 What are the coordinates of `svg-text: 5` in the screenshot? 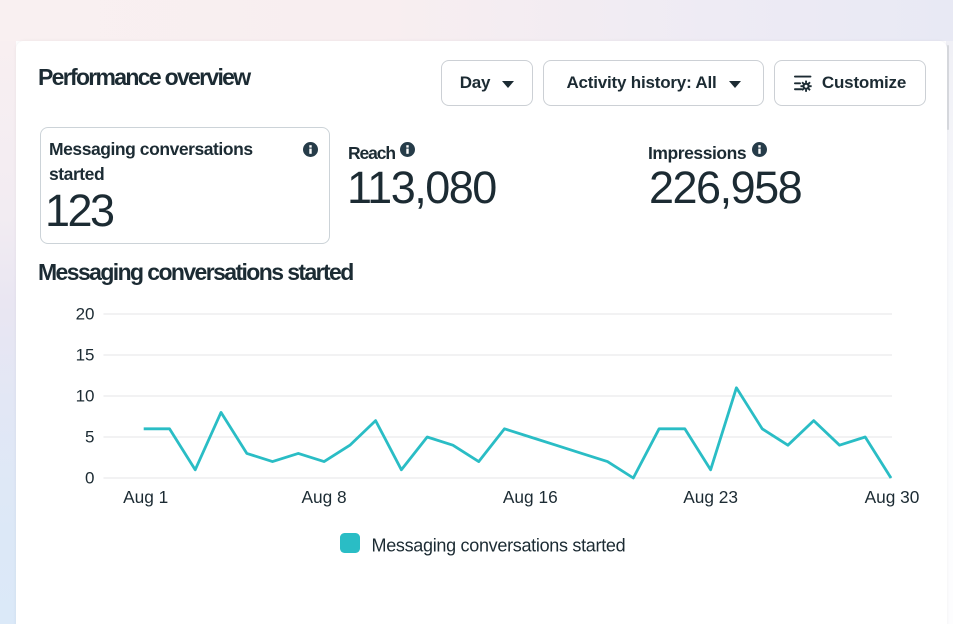 It's located at (89, 437).